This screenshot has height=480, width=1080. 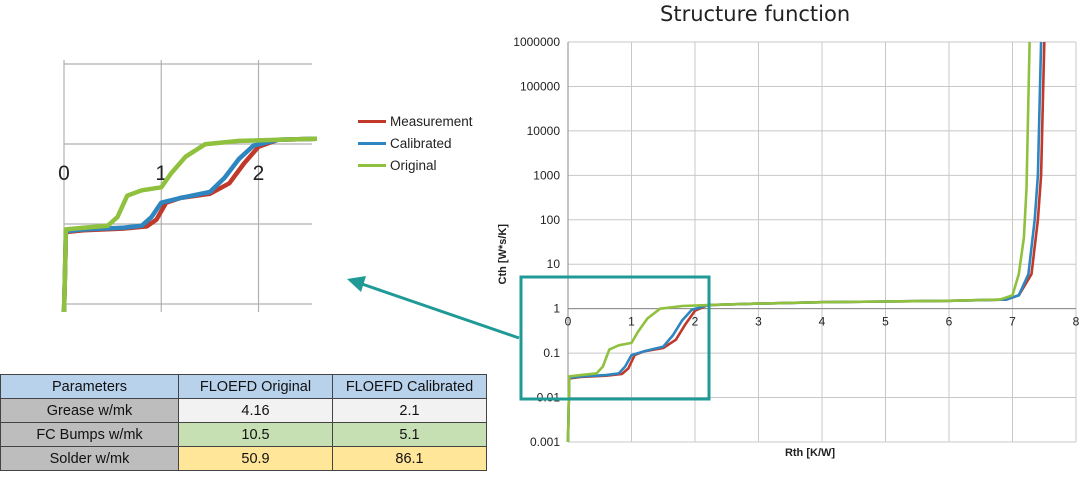 What do you see at coordinates (536, 42) in the screenshot?
I see `y-tick-label: 1000000` at bounding box center [536, 42].